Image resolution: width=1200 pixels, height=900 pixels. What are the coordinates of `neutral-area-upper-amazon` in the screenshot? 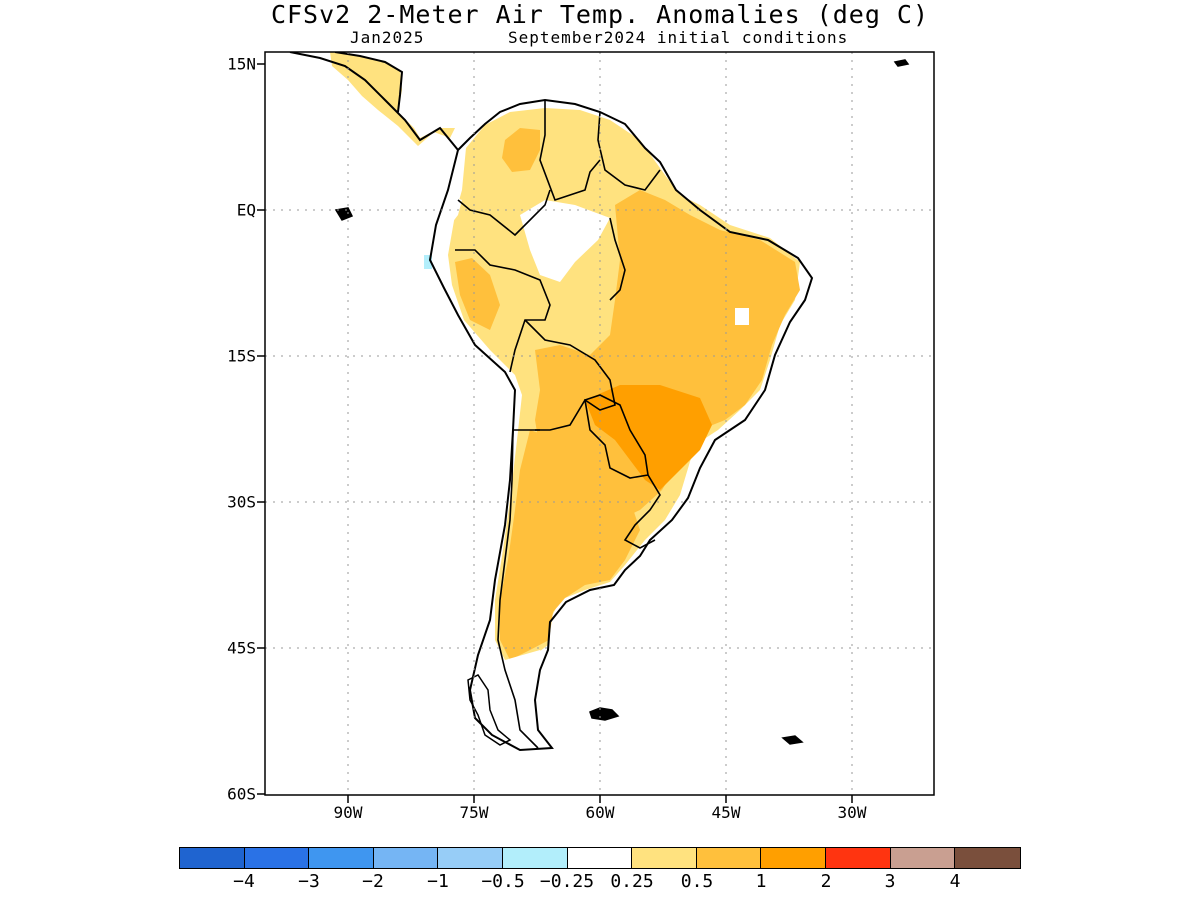 It's located at (565, 241).